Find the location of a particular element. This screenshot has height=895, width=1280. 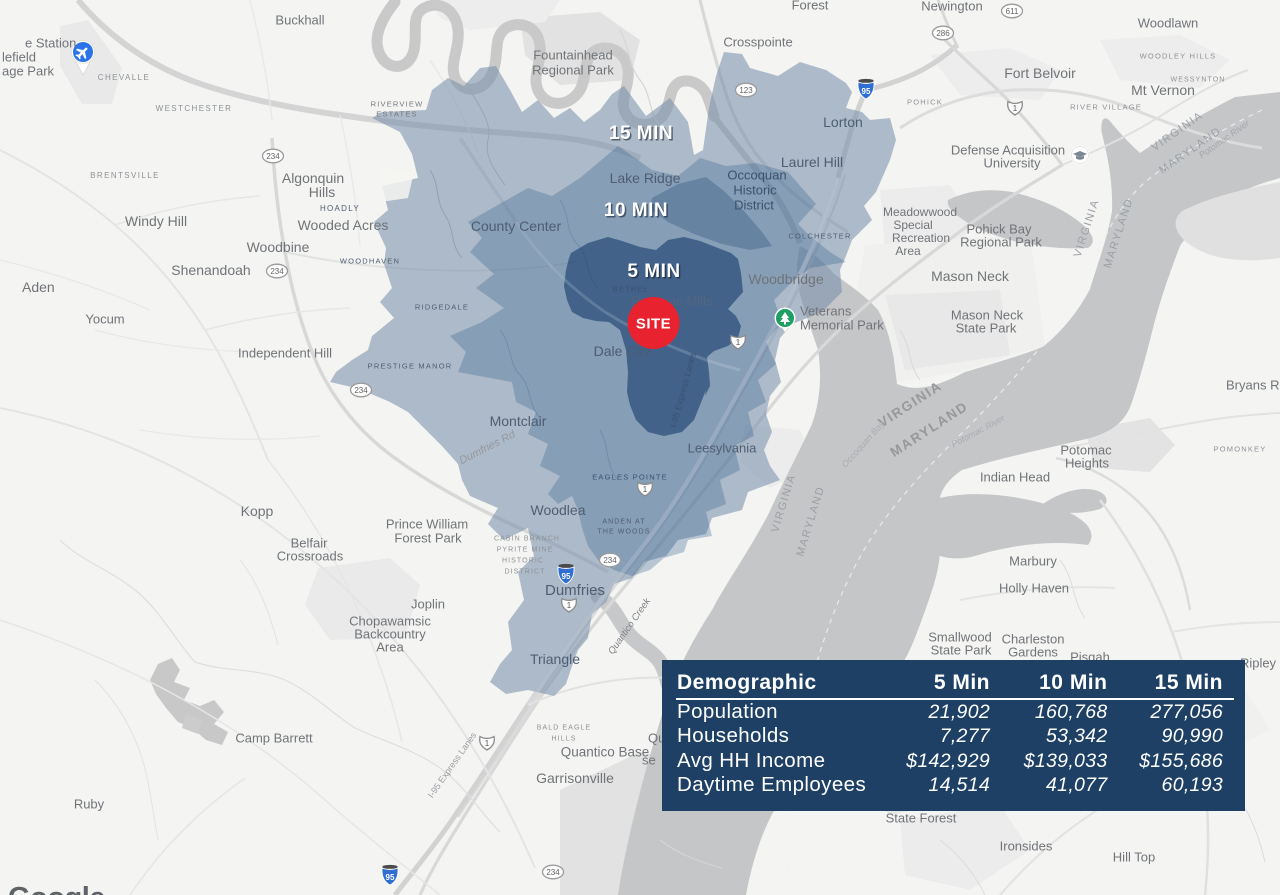

svg-text: BRENTSVILLE is located at coordinates (125, 175).